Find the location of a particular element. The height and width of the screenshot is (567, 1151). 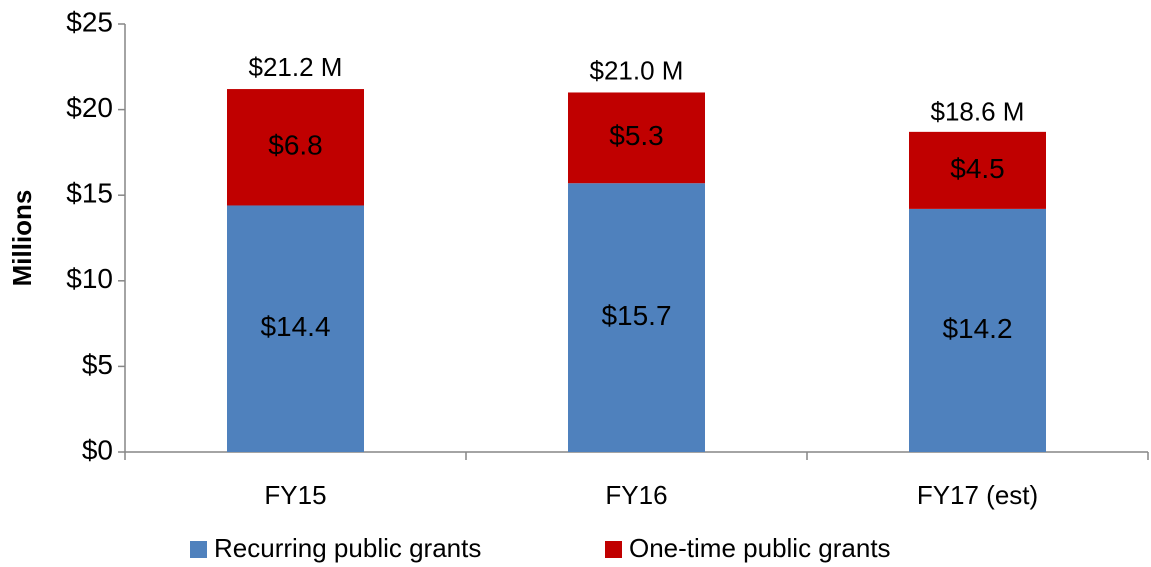

y-tick-label: $10 is located at coordinates (89, 278).